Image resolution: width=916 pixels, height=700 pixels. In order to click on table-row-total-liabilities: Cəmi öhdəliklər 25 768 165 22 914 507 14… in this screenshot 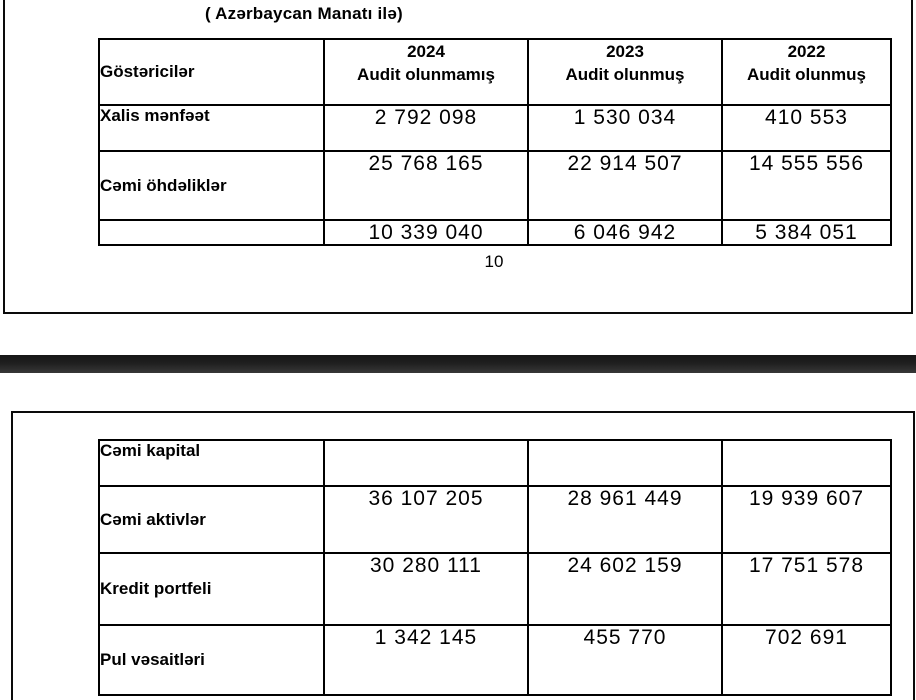, I will do `click(495, 185)`.